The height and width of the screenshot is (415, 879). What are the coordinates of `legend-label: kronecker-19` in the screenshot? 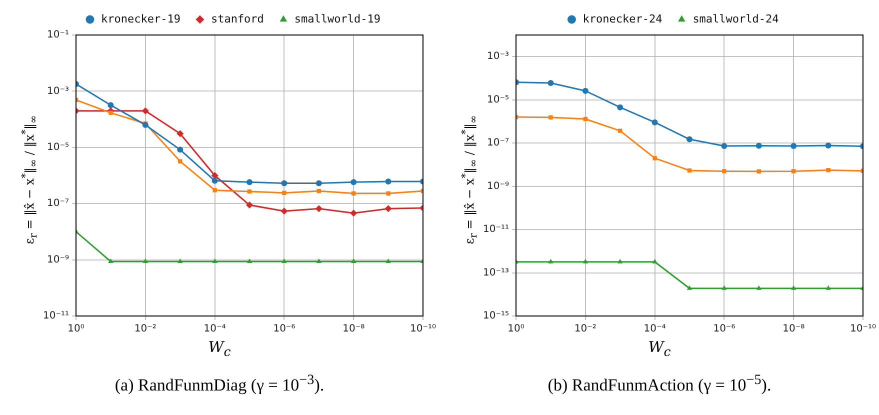 It's located at (140, 19).